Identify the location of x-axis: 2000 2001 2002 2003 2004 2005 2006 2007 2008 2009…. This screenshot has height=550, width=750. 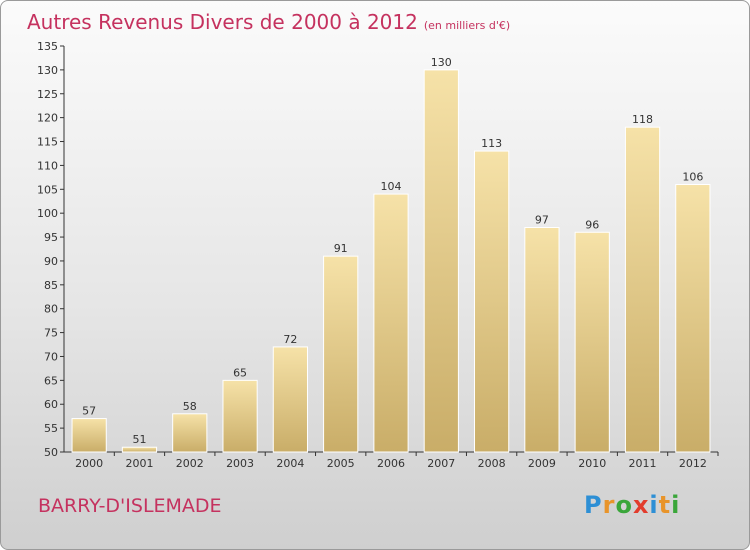
(391, 460).